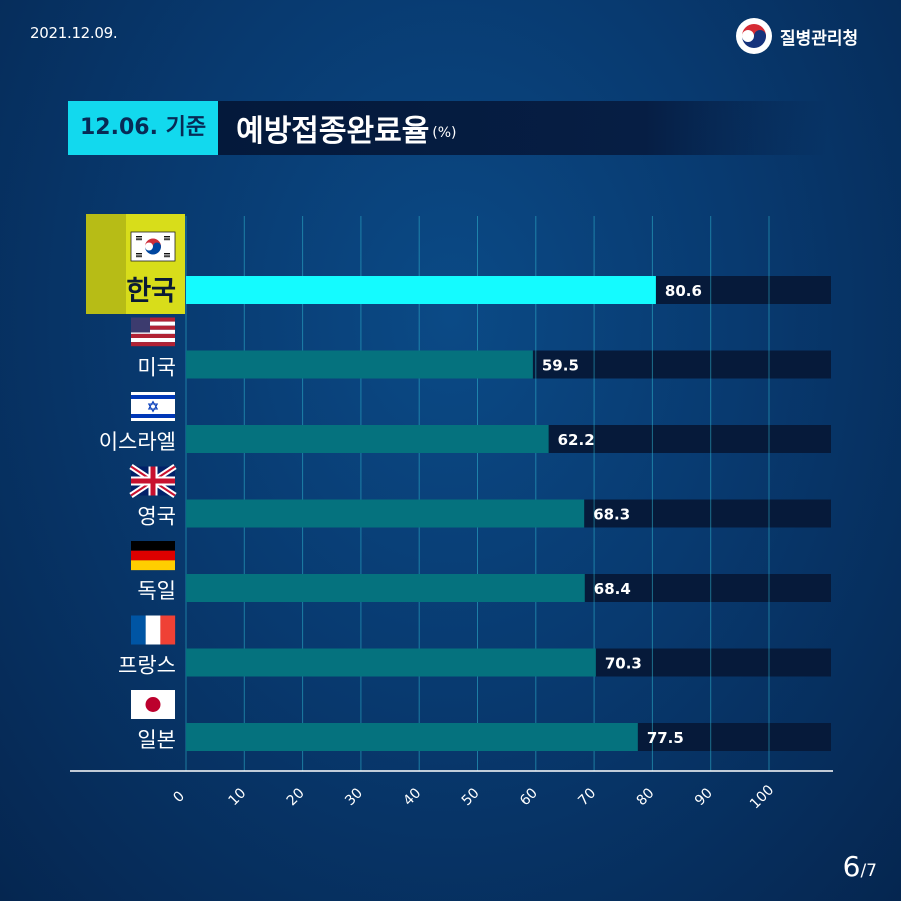  I want to click on data-label: 70.3, so click(623, 664).